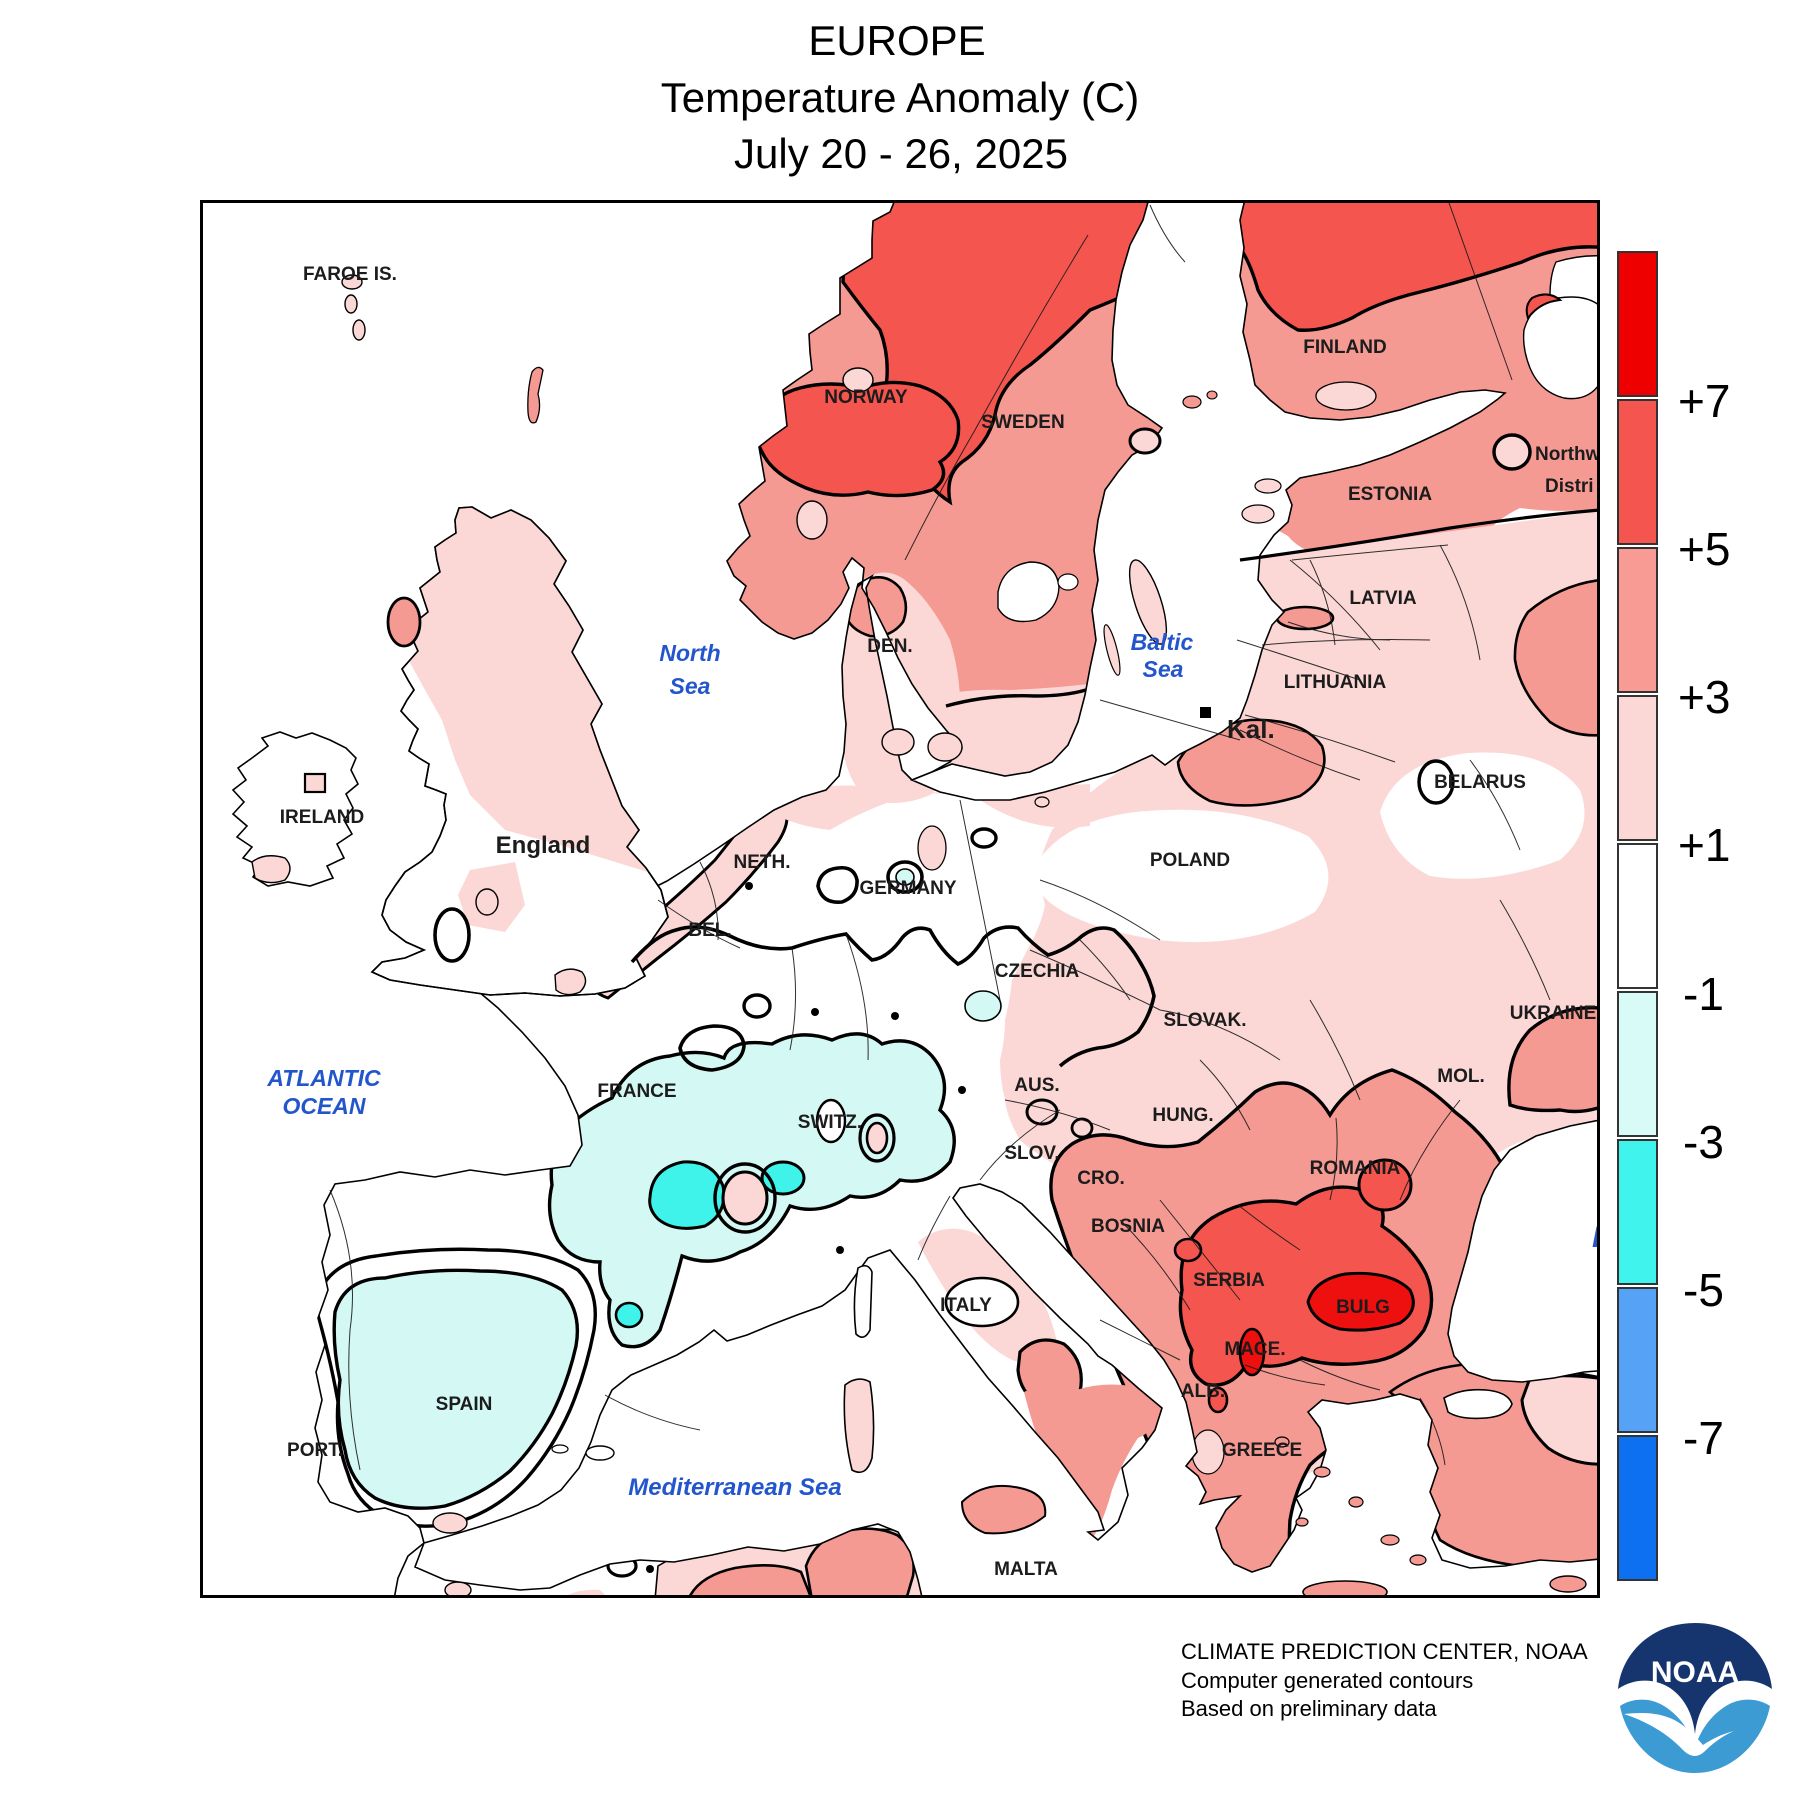  Describe the element at coordinates (1022, 422) in the screenshot. I see `svg-text: SWEDEN` at that location.